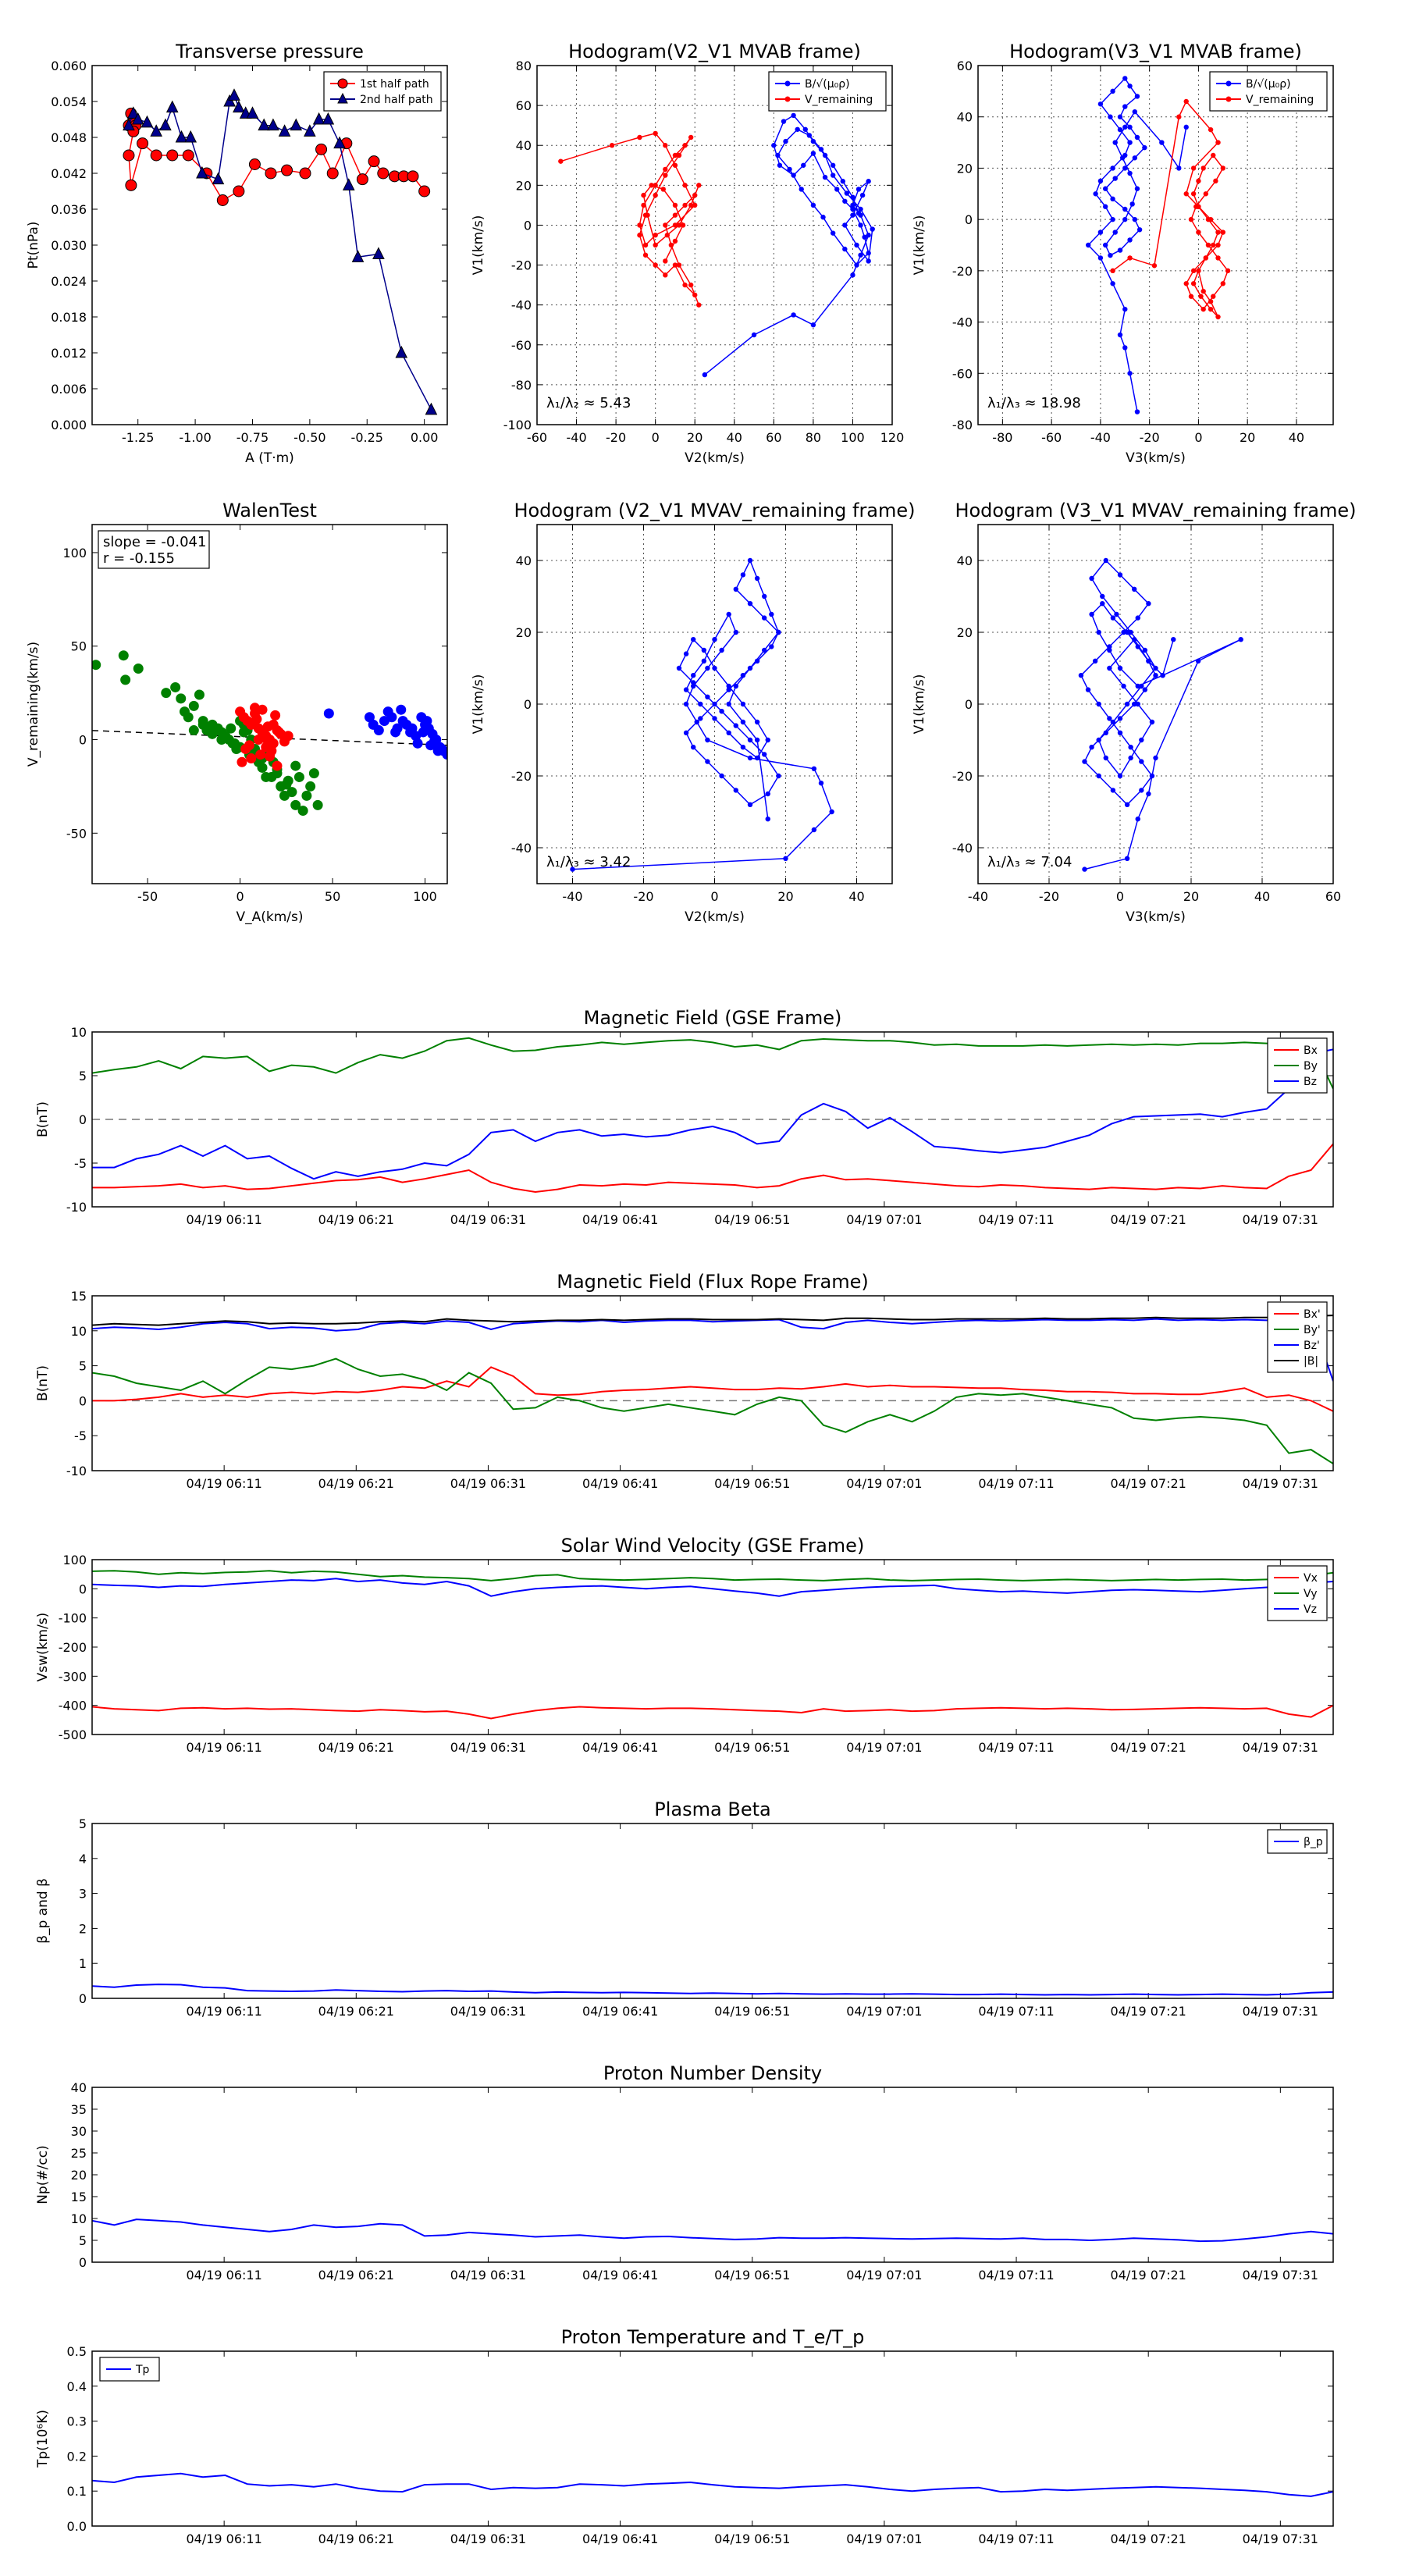  What do you see at coordinates (752, 1219) in the screenshot?
I see `x-tick-label: 04/19 06:51` at bounding box center [752, 1219].